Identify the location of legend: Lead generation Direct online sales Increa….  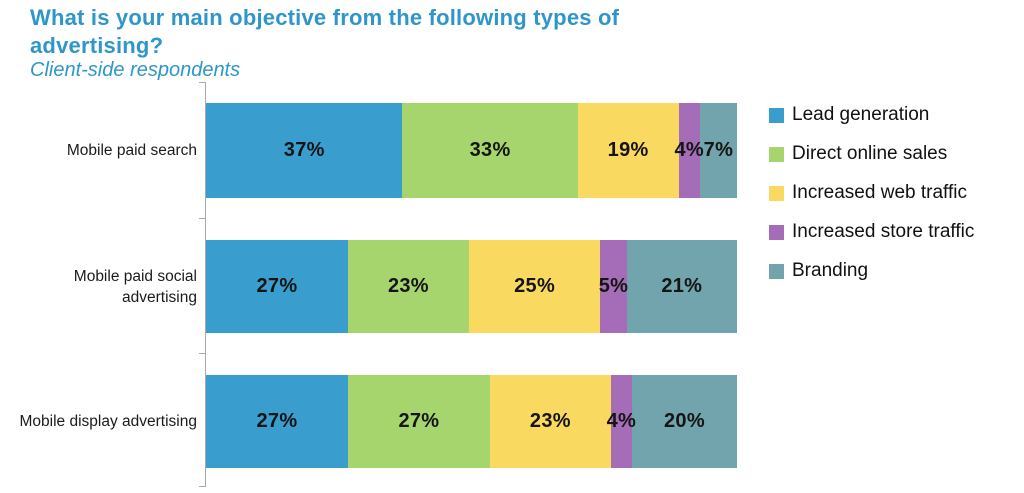
(871, 200).